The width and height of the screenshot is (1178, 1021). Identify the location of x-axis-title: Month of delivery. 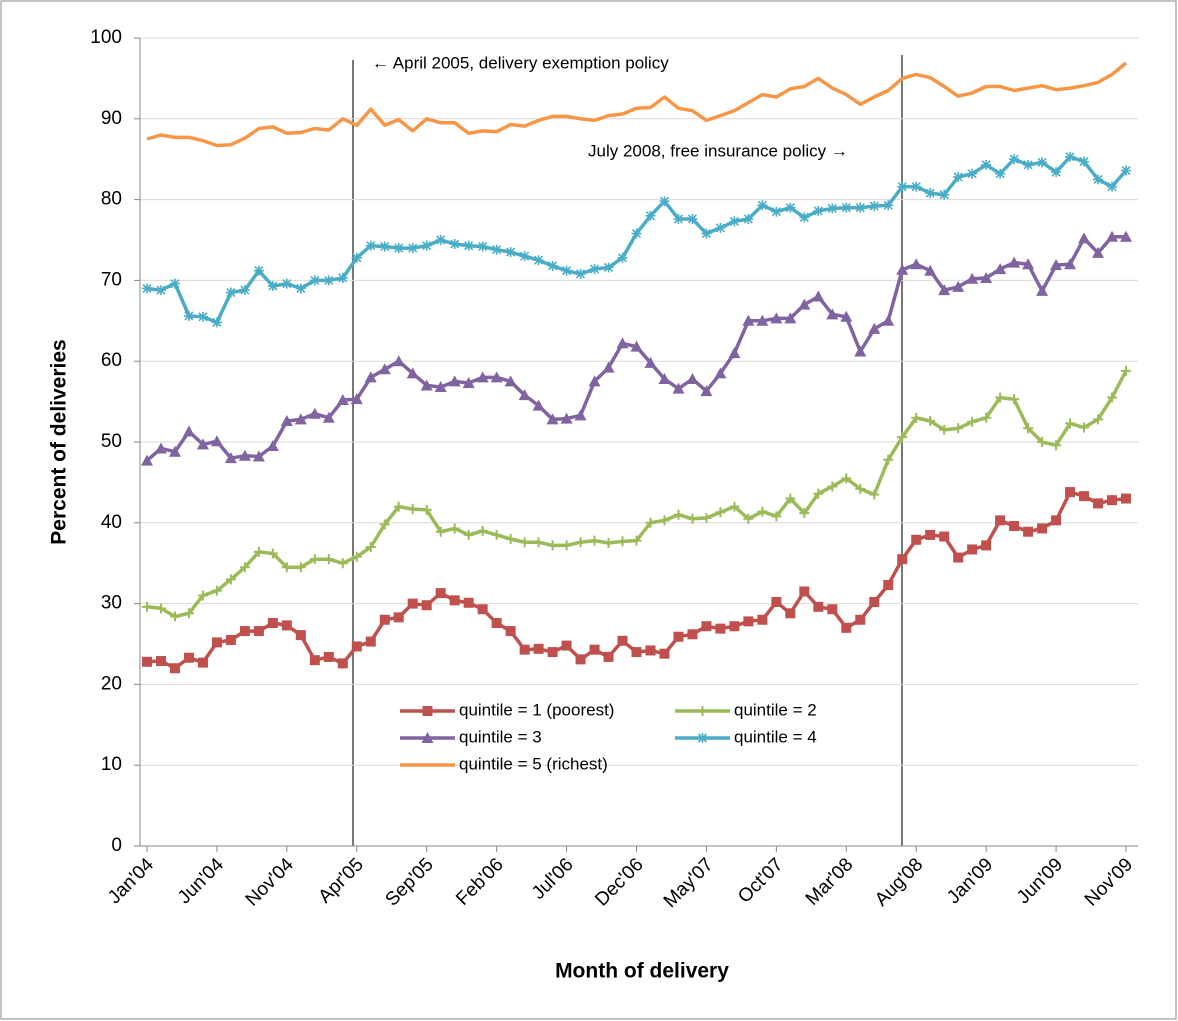
(642, 971).